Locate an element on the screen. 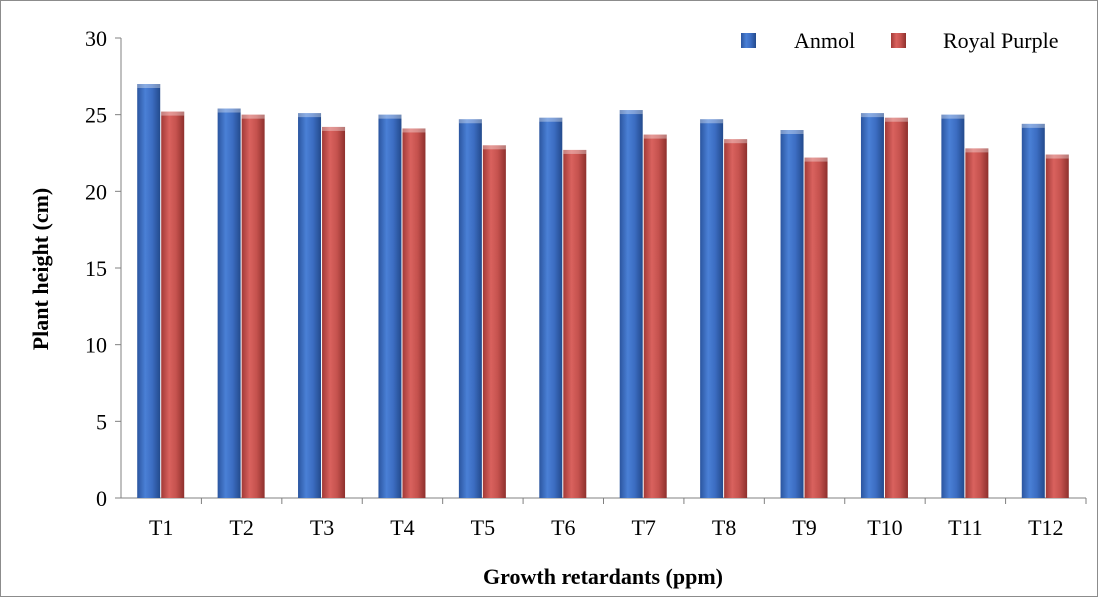 This screenshot has height=598, width=1099. y-ticks: 0 5 10 15 20 25 30 is located at coordinates (103, 268).